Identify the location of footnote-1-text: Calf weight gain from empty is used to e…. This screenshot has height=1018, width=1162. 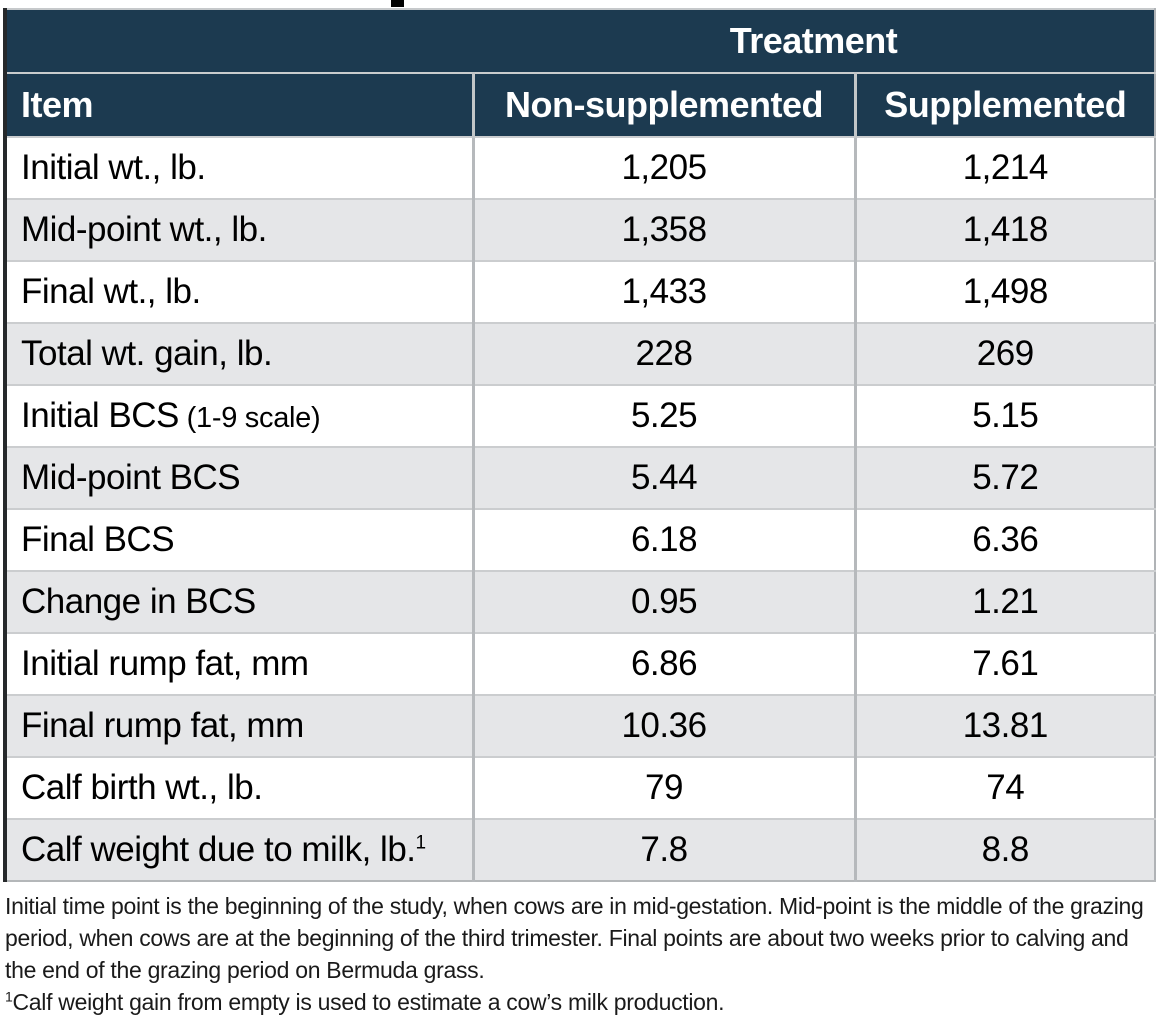
(368, 1002).